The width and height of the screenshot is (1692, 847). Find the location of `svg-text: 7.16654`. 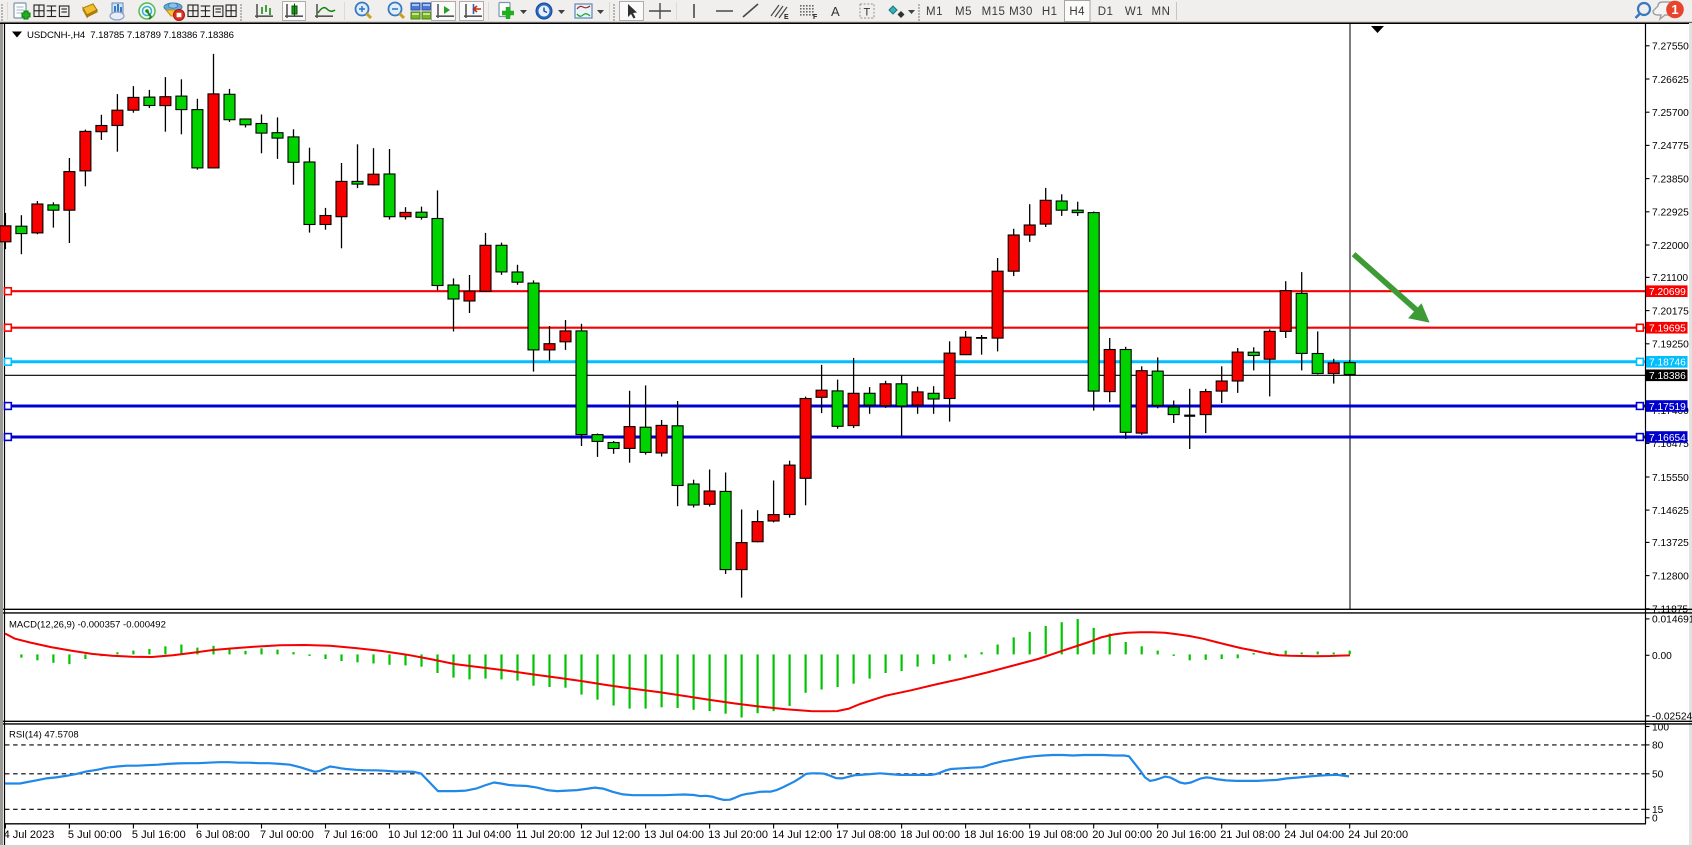

svg-text: 7.16654 is located at coordinates (1667, 438).